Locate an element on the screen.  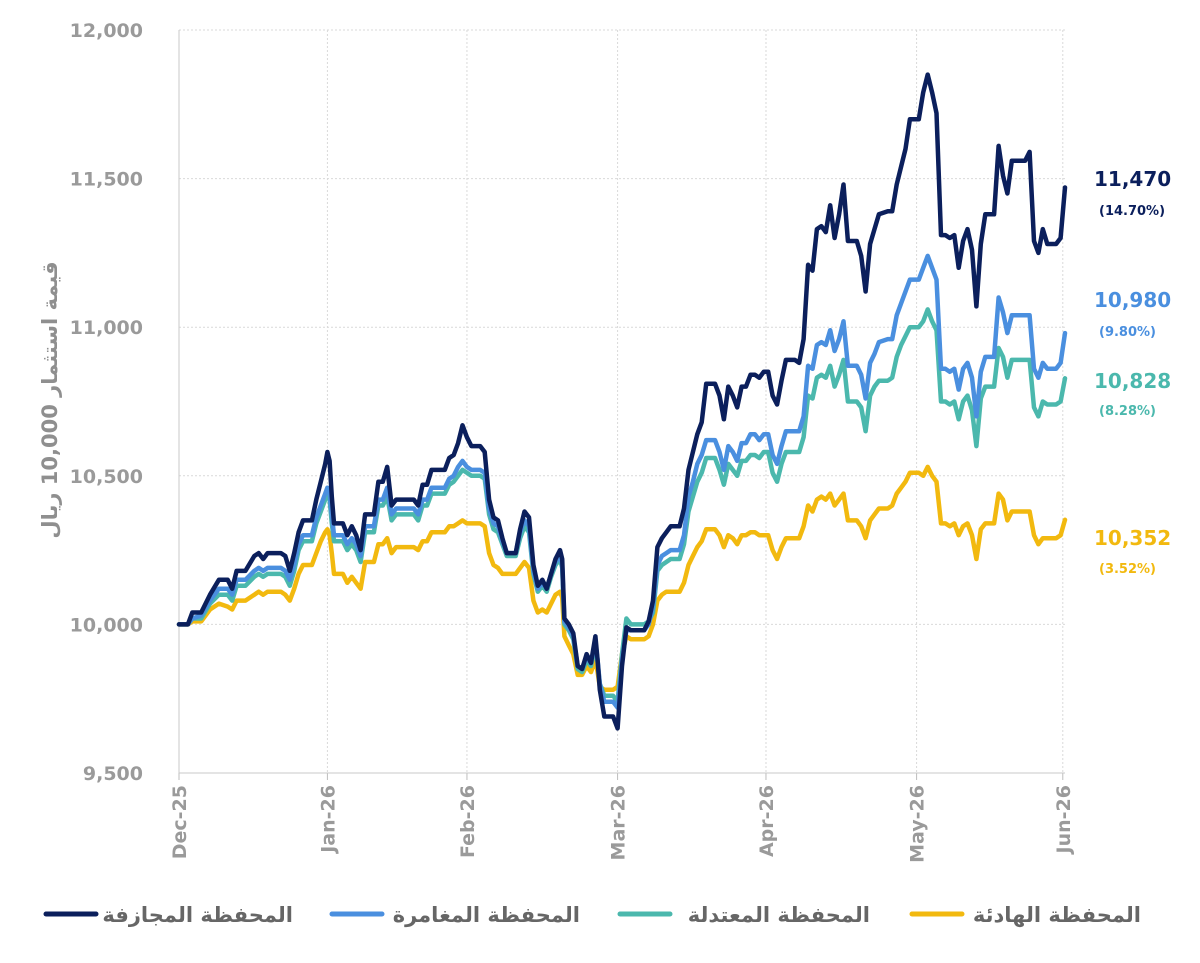
end-value-label: 11,470 is located at coordinates (1132, 179).